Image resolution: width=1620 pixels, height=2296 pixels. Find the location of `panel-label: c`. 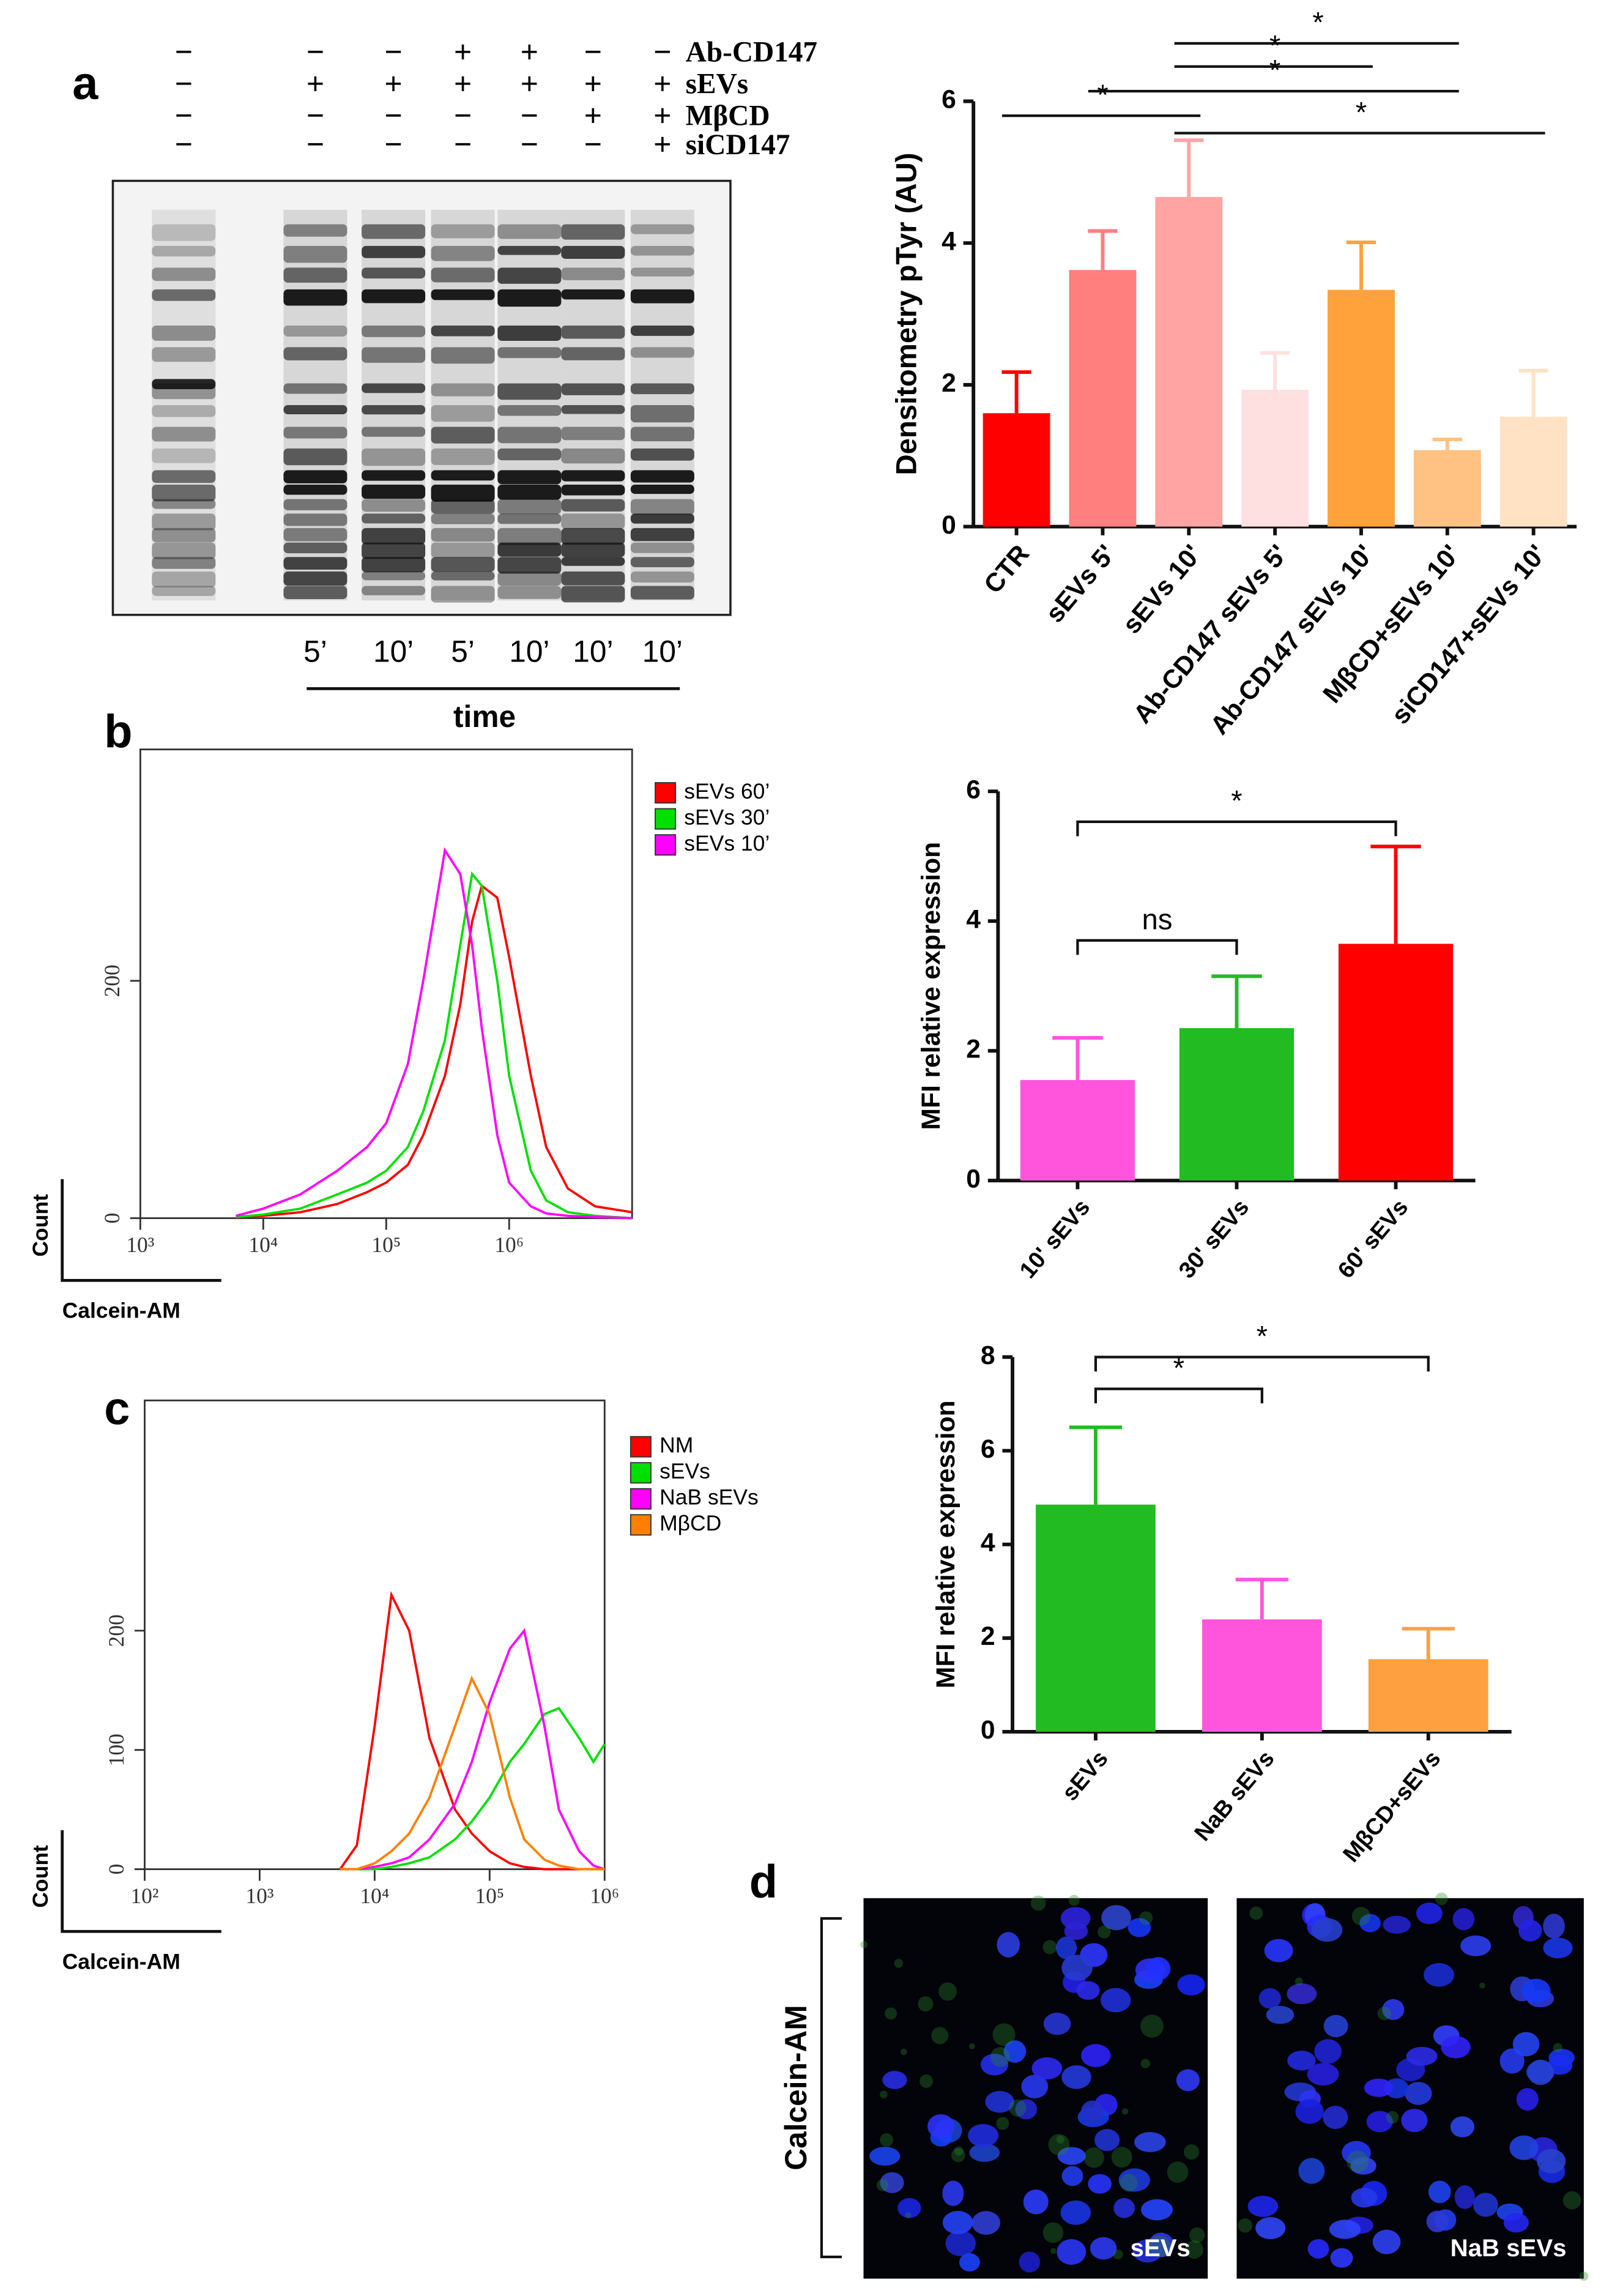

panel-label: c is located at coordinates (117, 1408).